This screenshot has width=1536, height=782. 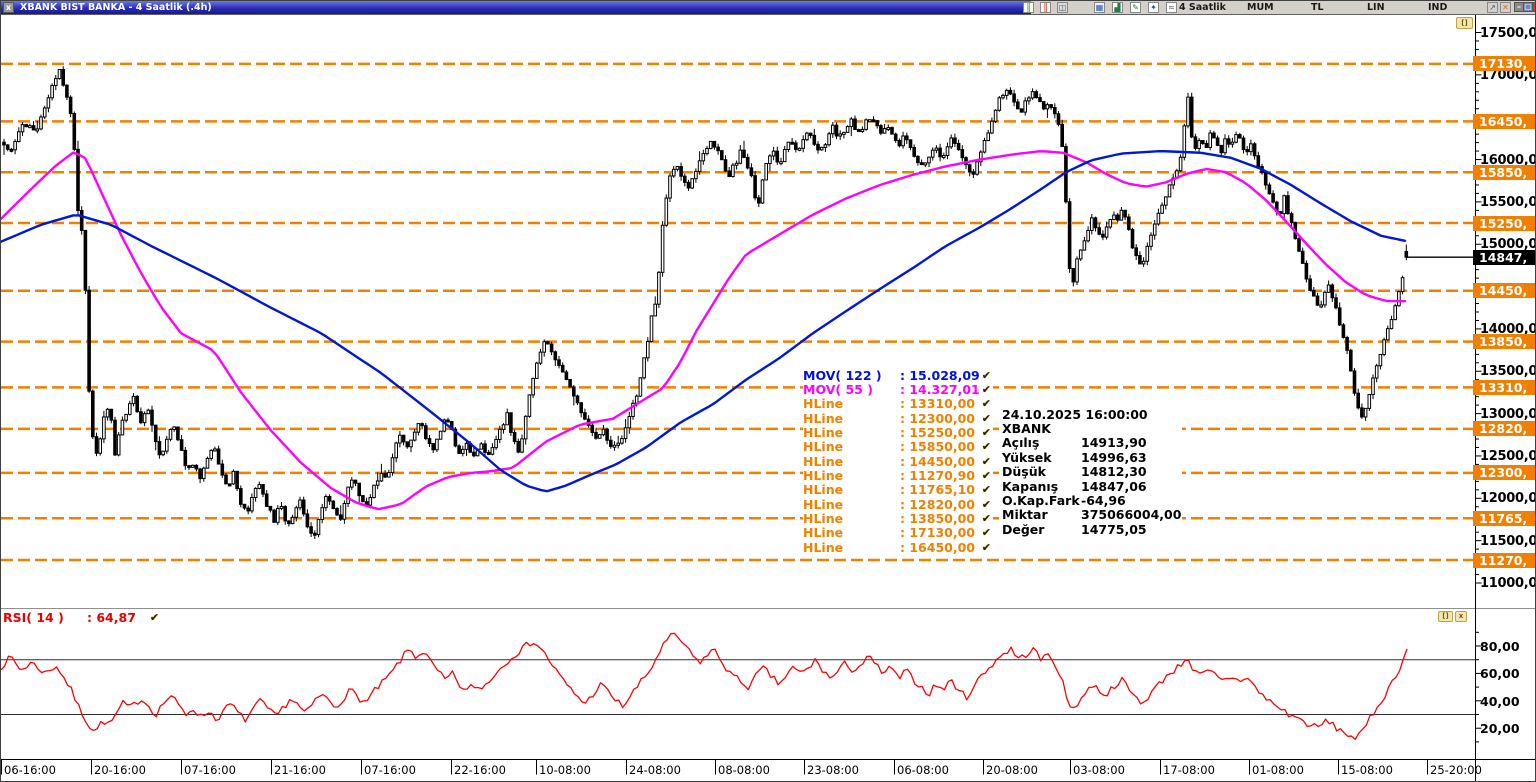 I want to click on info-row-label: O.Kap.Fark, so click(x=1041, y=501).